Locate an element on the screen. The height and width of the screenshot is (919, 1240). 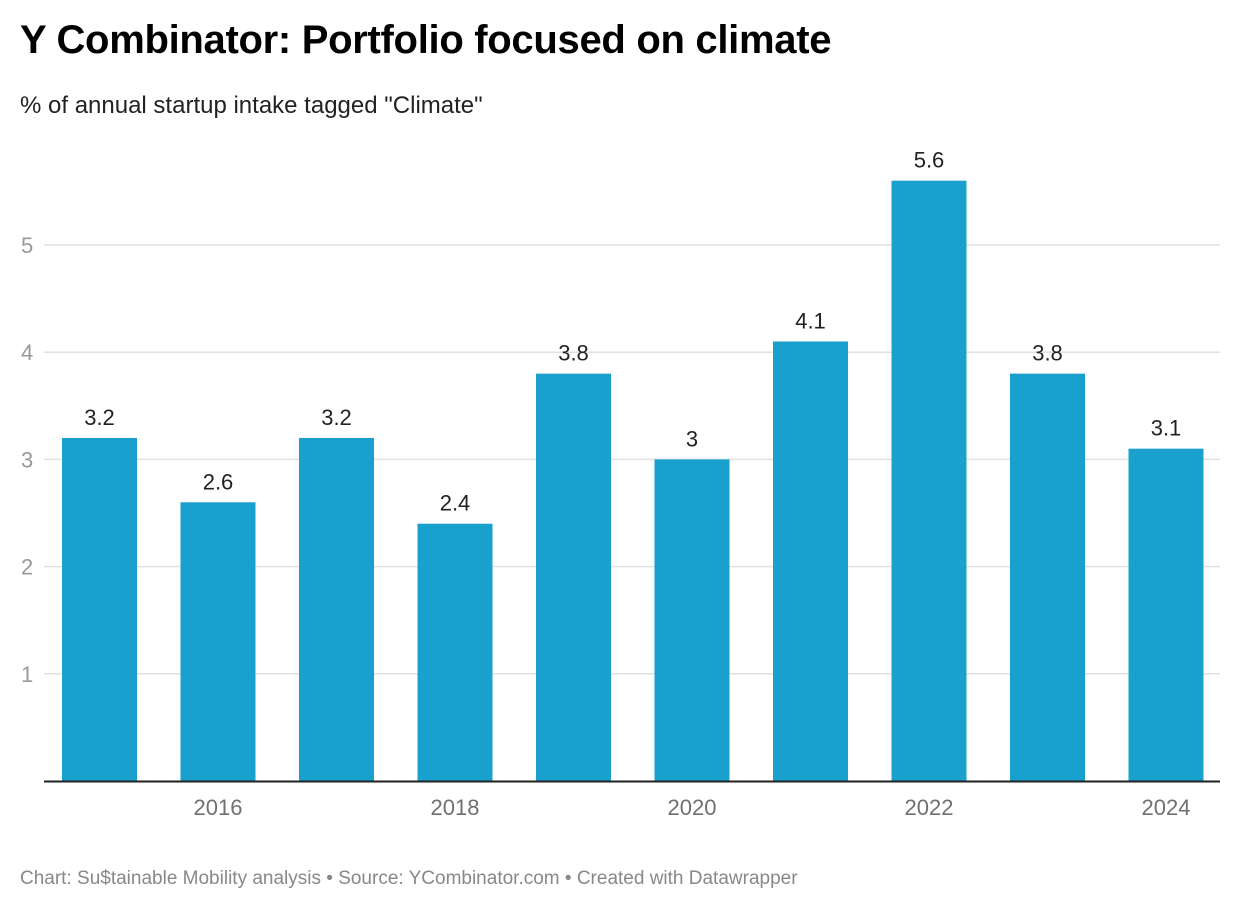
value-label: 4.1 is located at coordinates (810, 320).